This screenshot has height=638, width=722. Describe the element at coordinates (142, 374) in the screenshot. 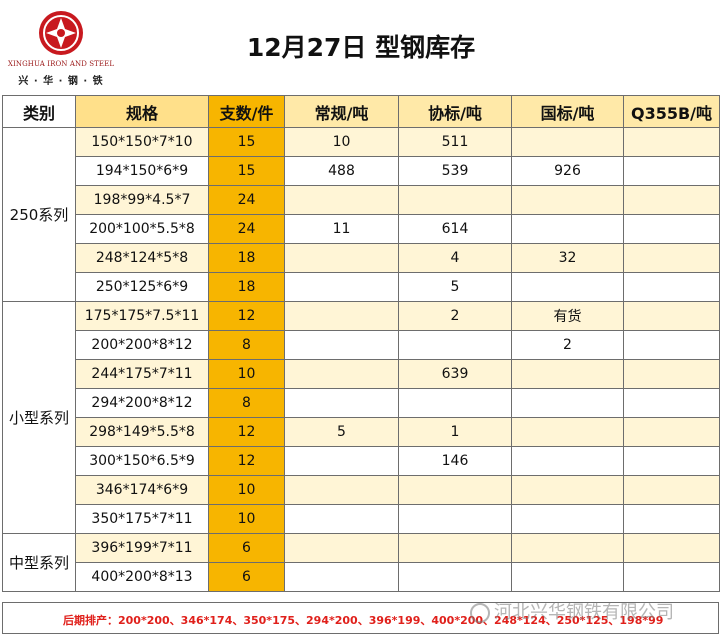

I see `spec-cell: 244*175*7*11` at that location.